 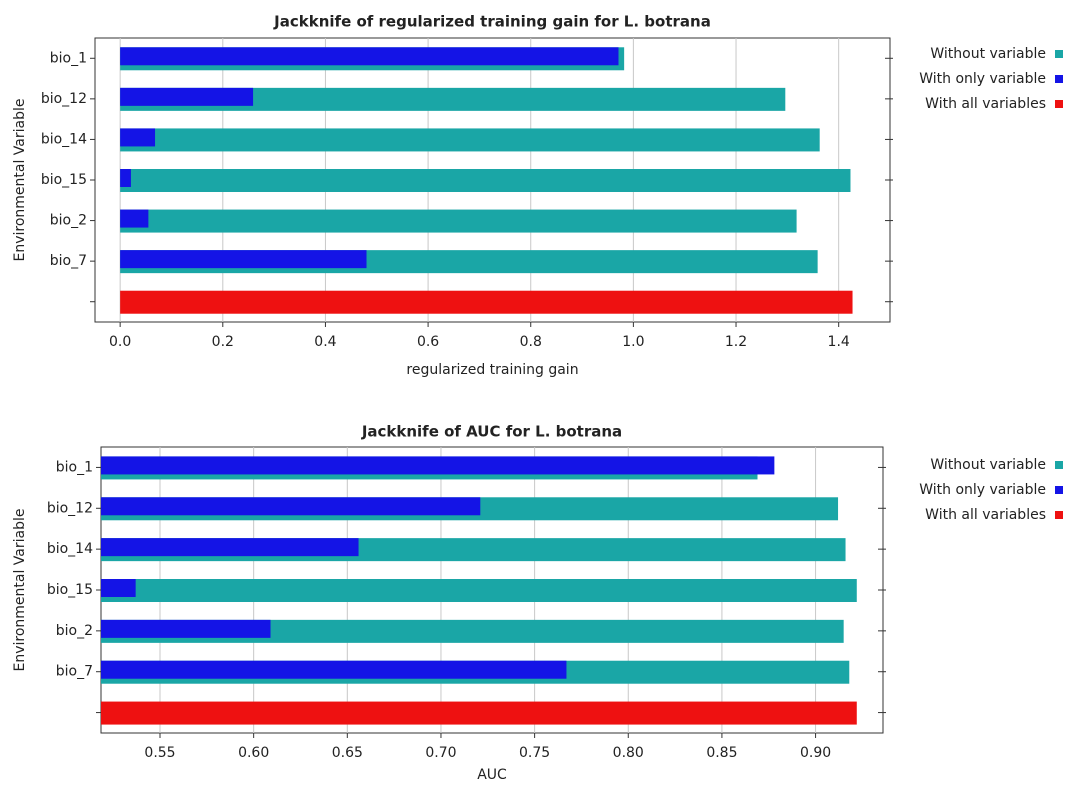 I want to click on x-tick-label: 0.85, so click(x=721, y=753).